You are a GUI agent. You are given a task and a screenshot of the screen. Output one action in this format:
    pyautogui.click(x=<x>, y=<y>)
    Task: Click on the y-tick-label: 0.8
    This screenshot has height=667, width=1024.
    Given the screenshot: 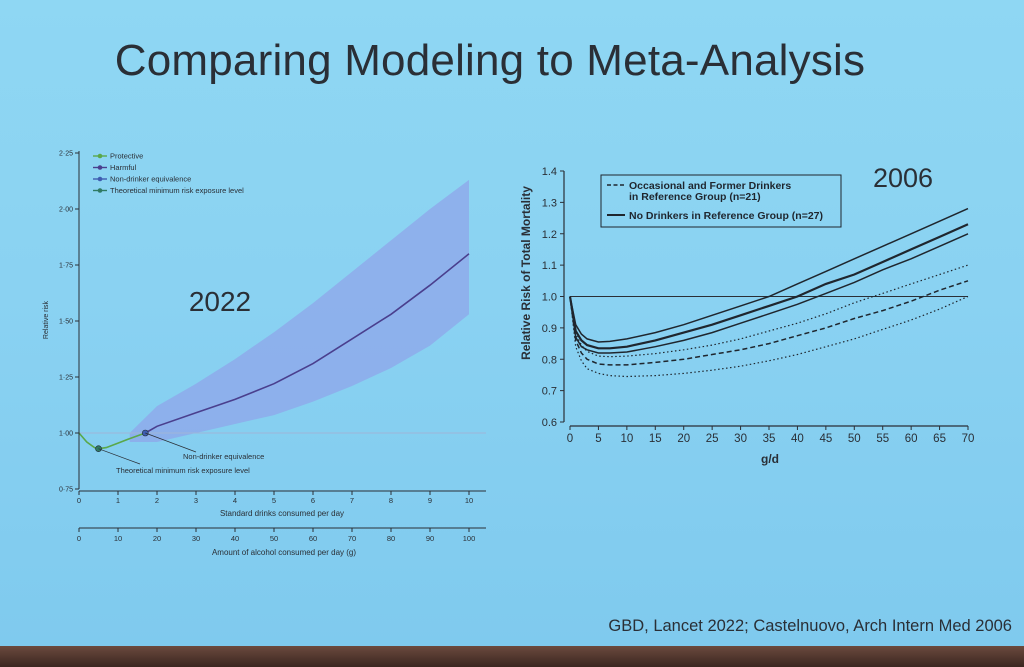 What is the action you would take?
    pyautogui.click(x=549, y=360)
    